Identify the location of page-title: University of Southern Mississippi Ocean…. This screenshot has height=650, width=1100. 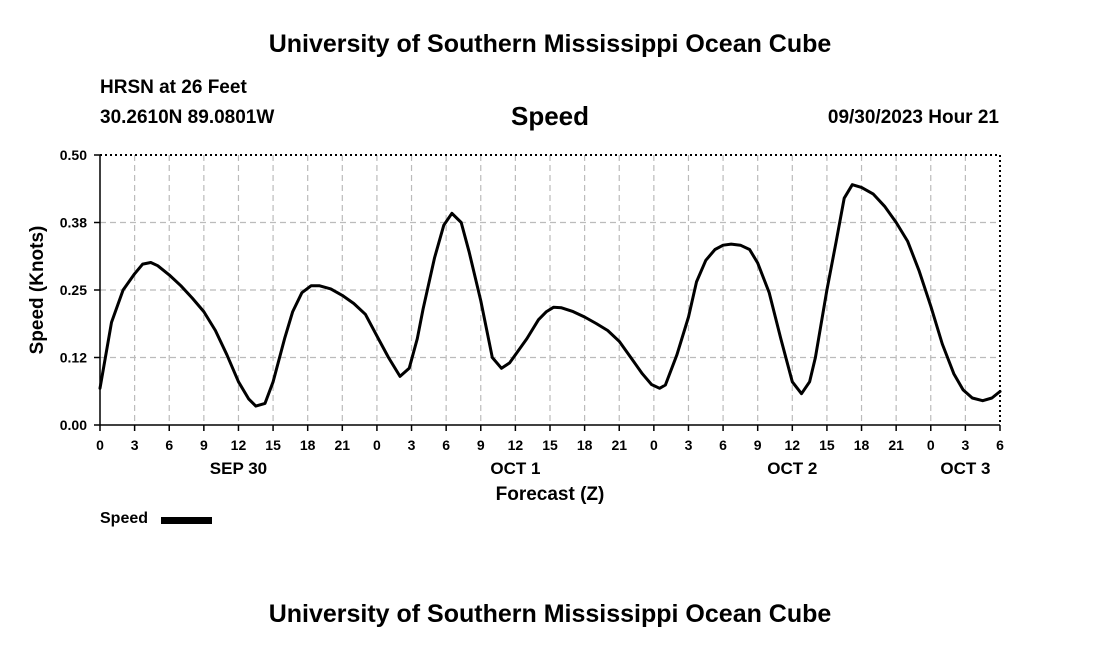
(550, 44).